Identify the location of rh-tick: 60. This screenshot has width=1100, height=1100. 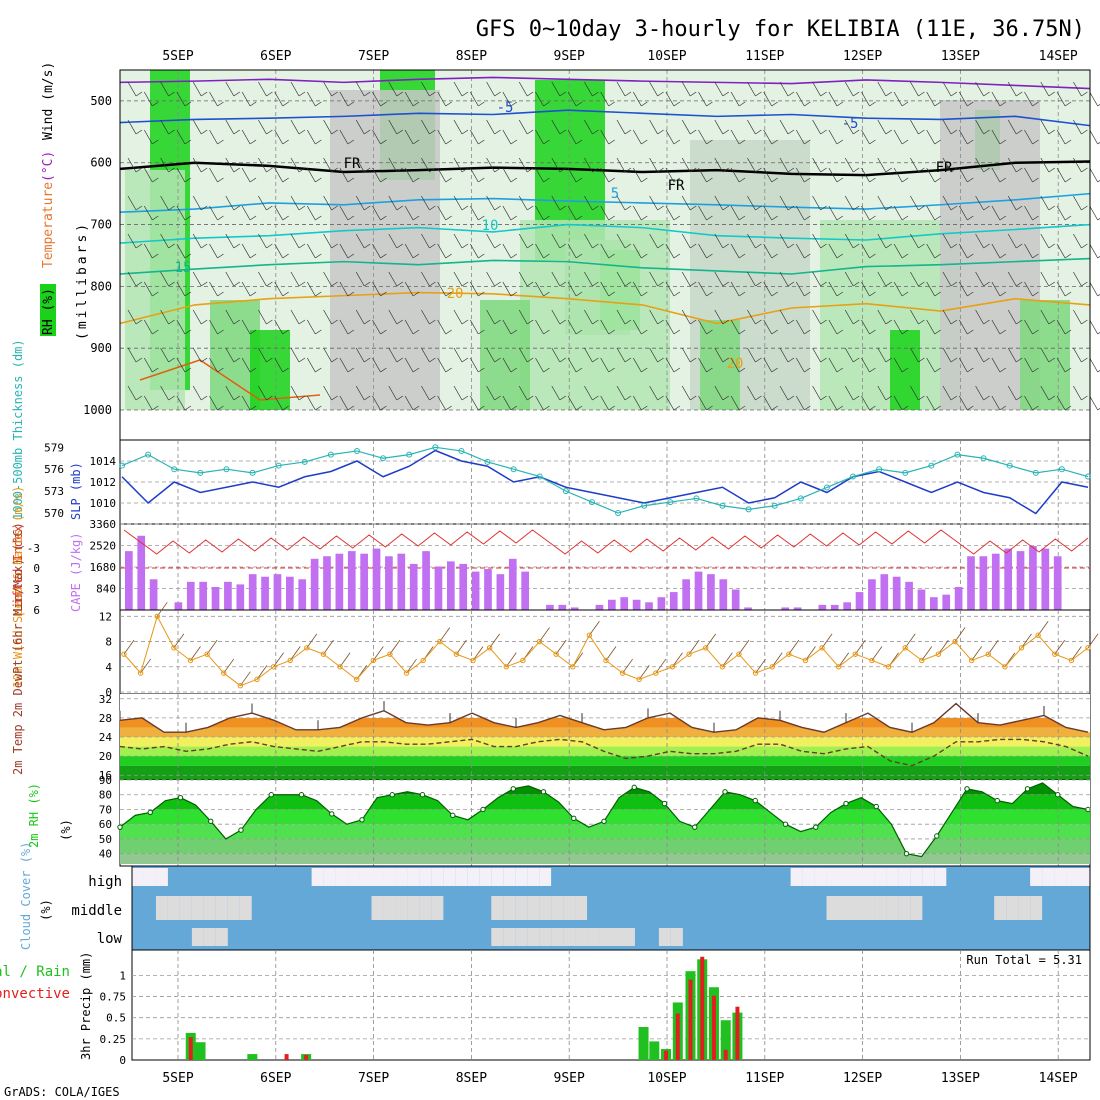
(105, 824).